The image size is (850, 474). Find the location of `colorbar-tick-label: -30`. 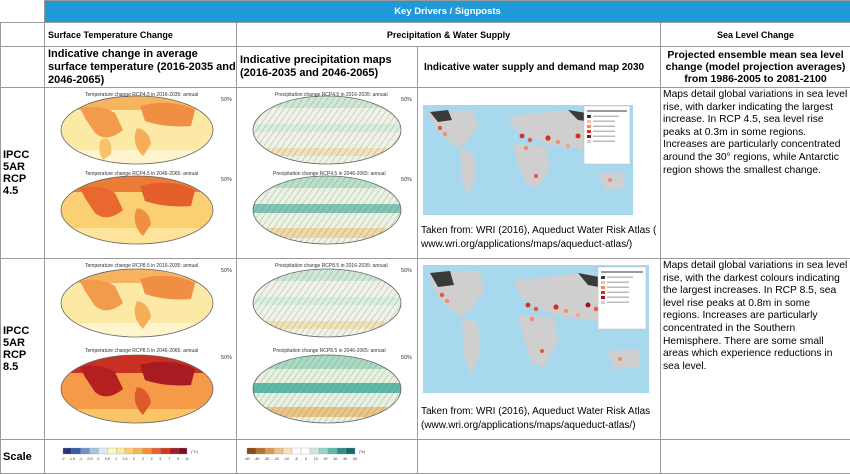

colorbar-tick-label: -30 is located at coordinates (266, 459).